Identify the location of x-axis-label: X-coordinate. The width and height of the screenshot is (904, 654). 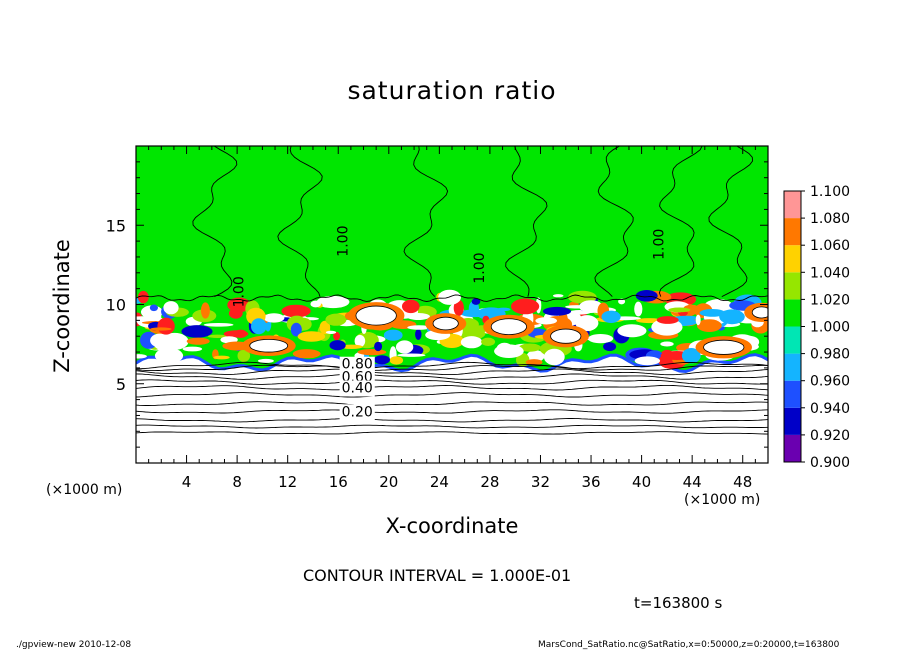
(452, 526).